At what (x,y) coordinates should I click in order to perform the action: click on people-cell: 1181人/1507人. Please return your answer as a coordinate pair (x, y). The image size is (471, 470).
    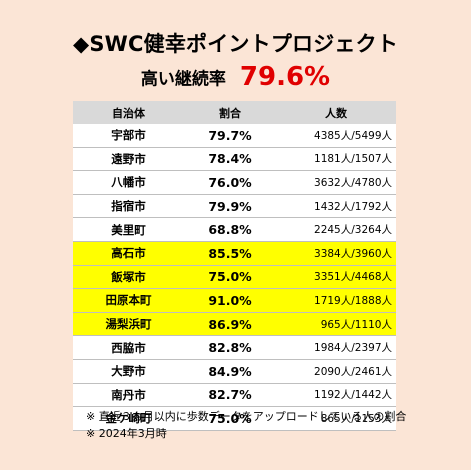
    Looking at the image, I should click on (336, 159).